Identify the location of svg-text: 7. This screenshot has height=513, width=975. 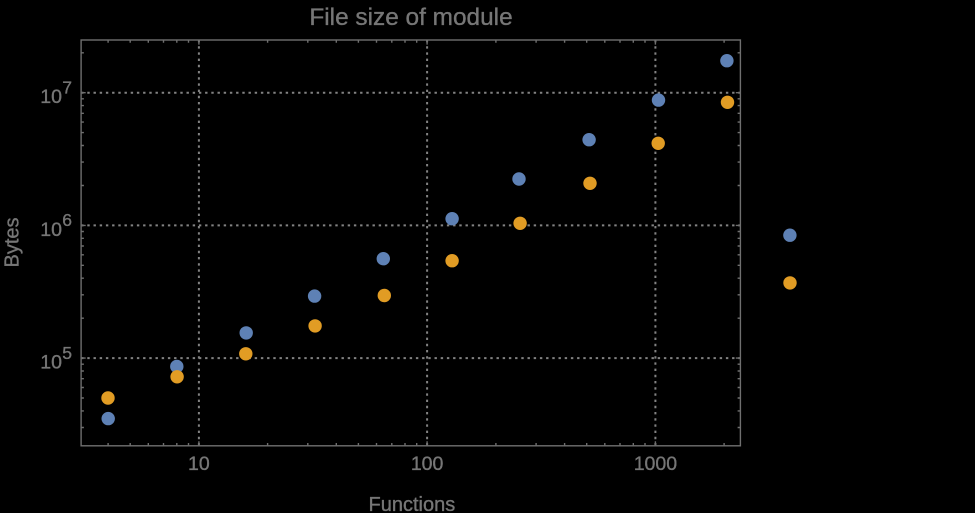
(67, 88).